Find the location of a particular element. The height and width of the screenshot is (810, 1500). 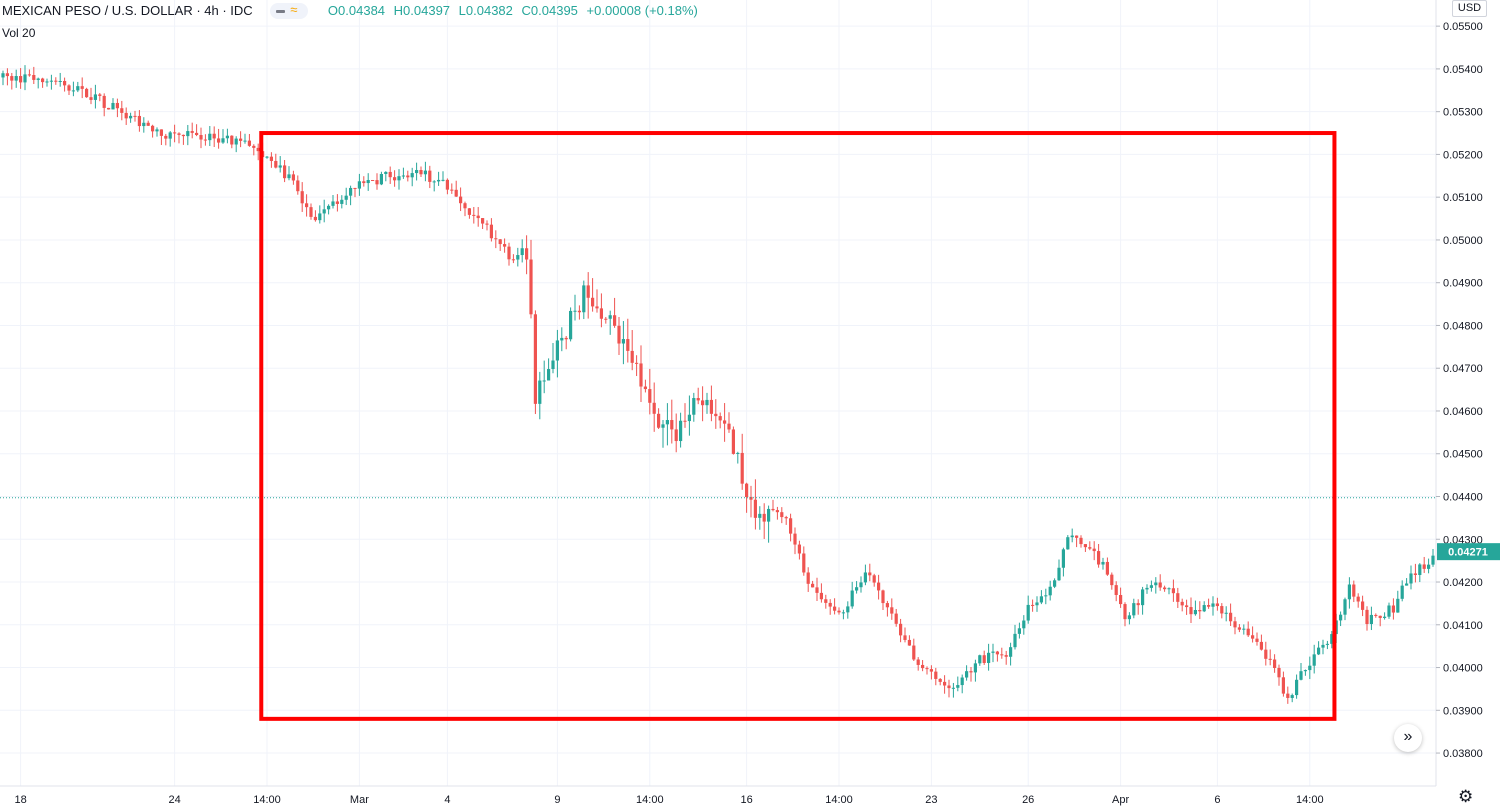

x-tick-label: Apr is located at coordinates (1120, 800).